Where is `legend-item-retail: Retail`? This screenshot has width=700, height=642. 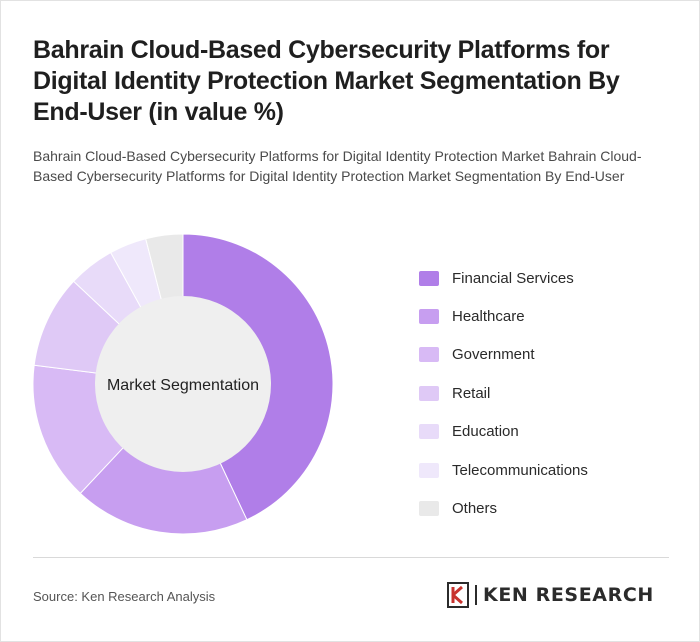 legend-item-retail: Retail is located at coordinates (554, 393).